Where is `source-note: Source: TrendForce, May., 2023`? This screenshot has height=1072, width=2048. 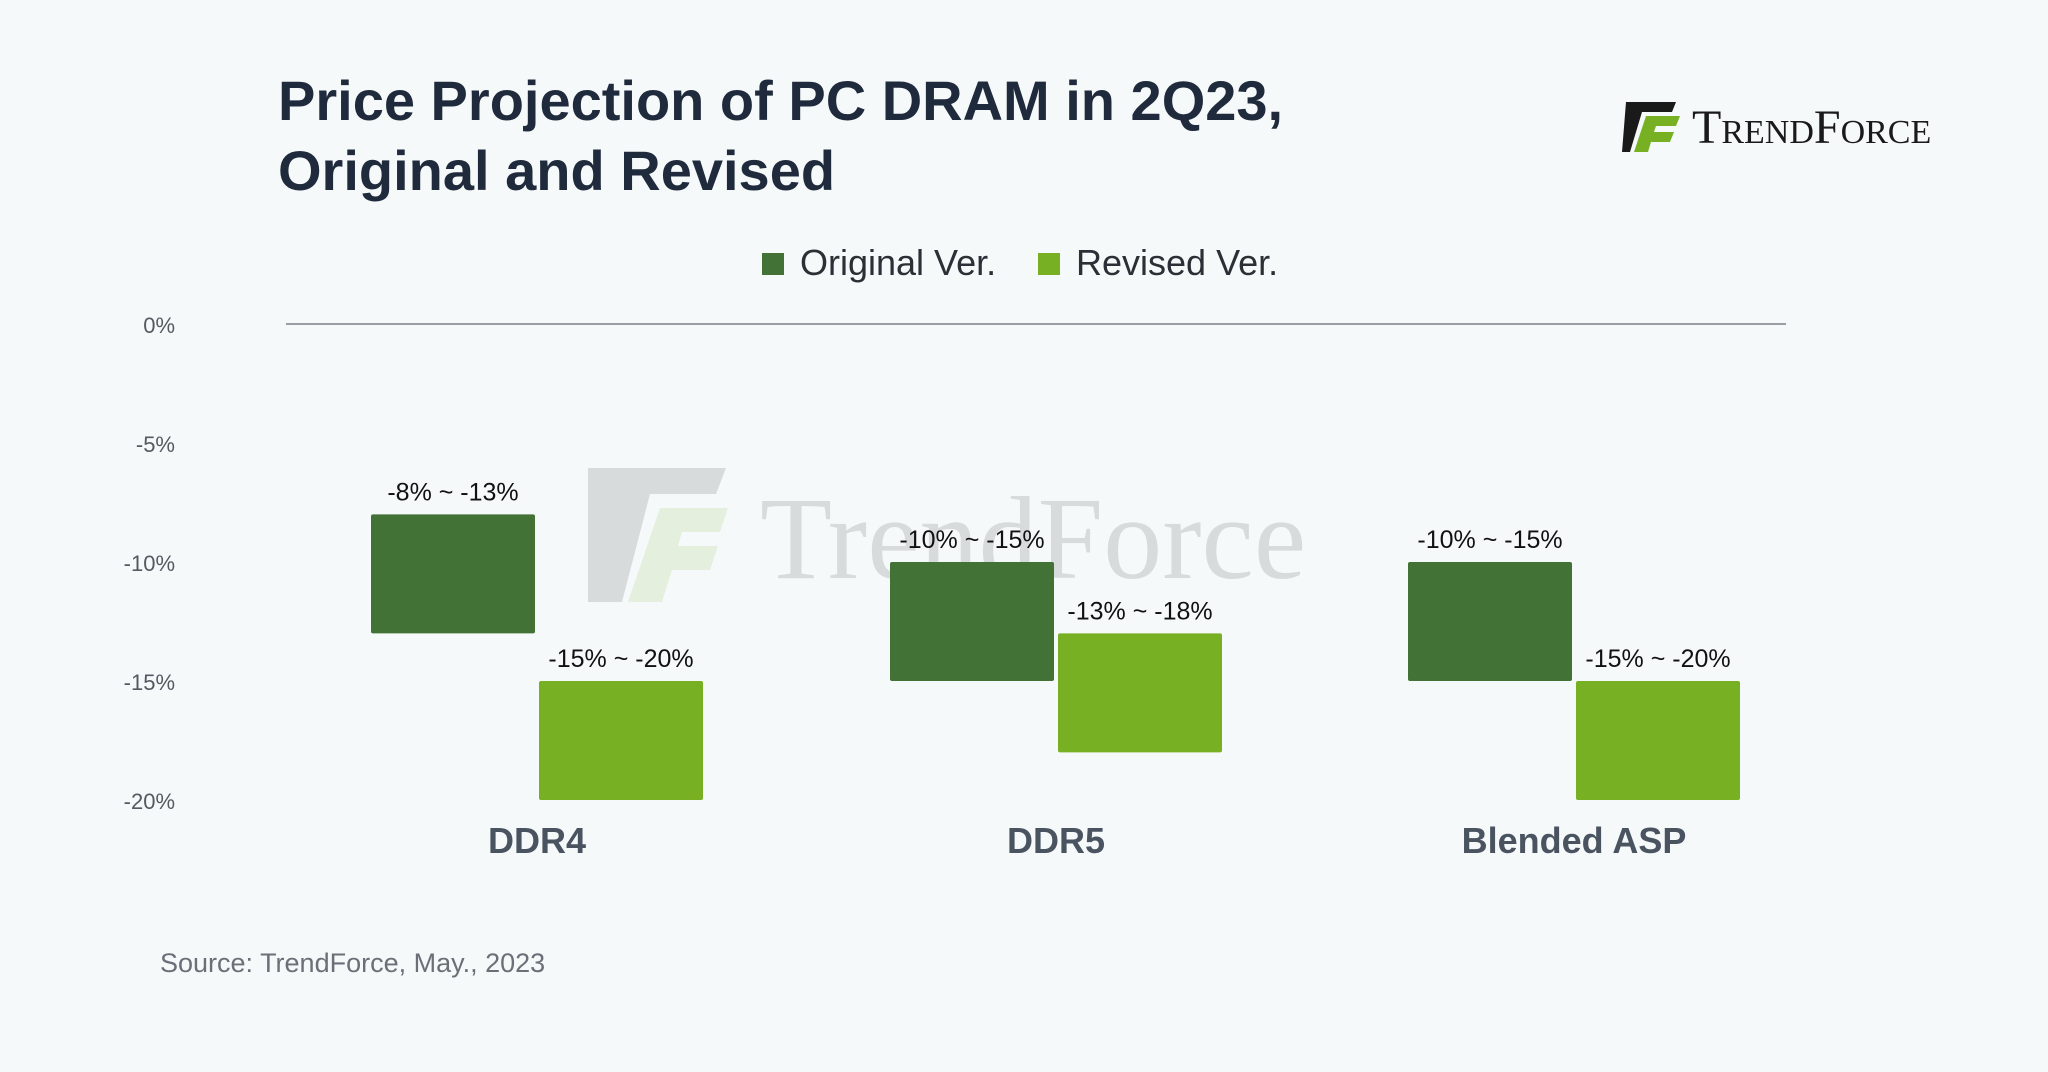
source-note: Source: TrendForce, May., 2023 is located at coordinates (353, 963).